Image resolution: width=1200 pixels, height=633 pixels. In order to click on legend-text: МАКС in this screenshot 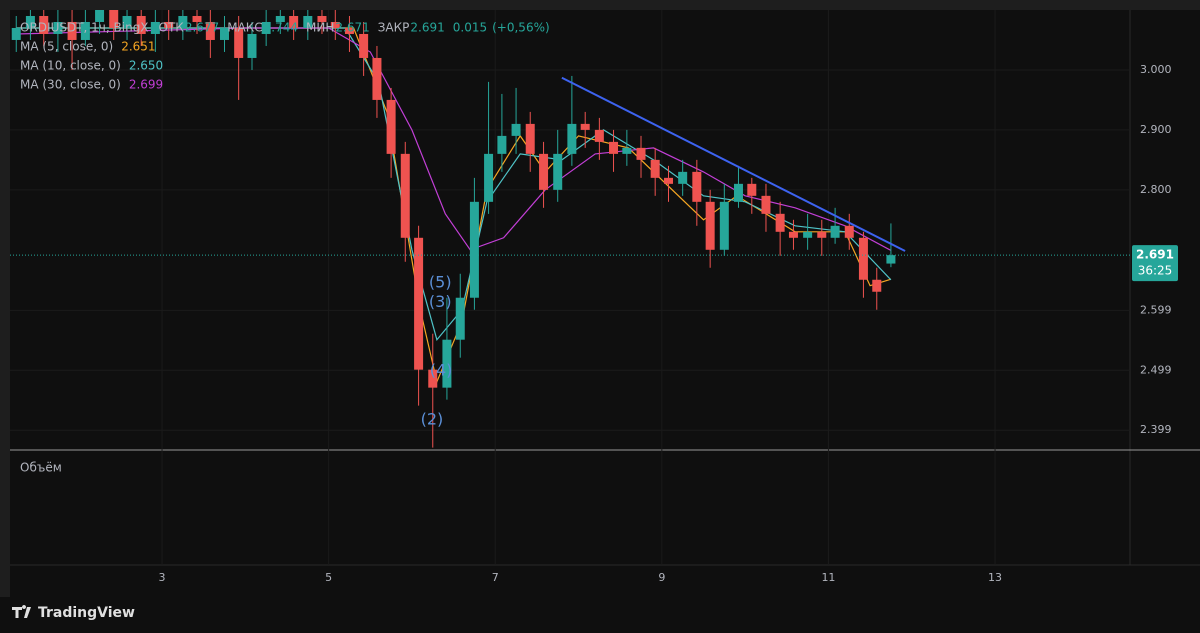, I will do `click(244, 28)`.